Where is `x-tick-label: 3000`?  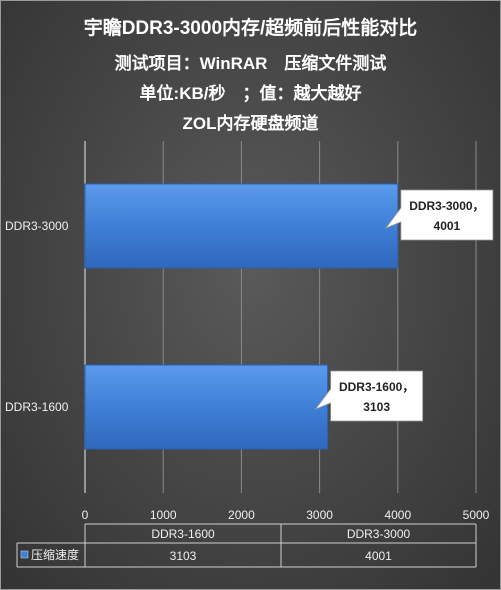 x-tick-label: 3000 is located at coordinates (319, 515).